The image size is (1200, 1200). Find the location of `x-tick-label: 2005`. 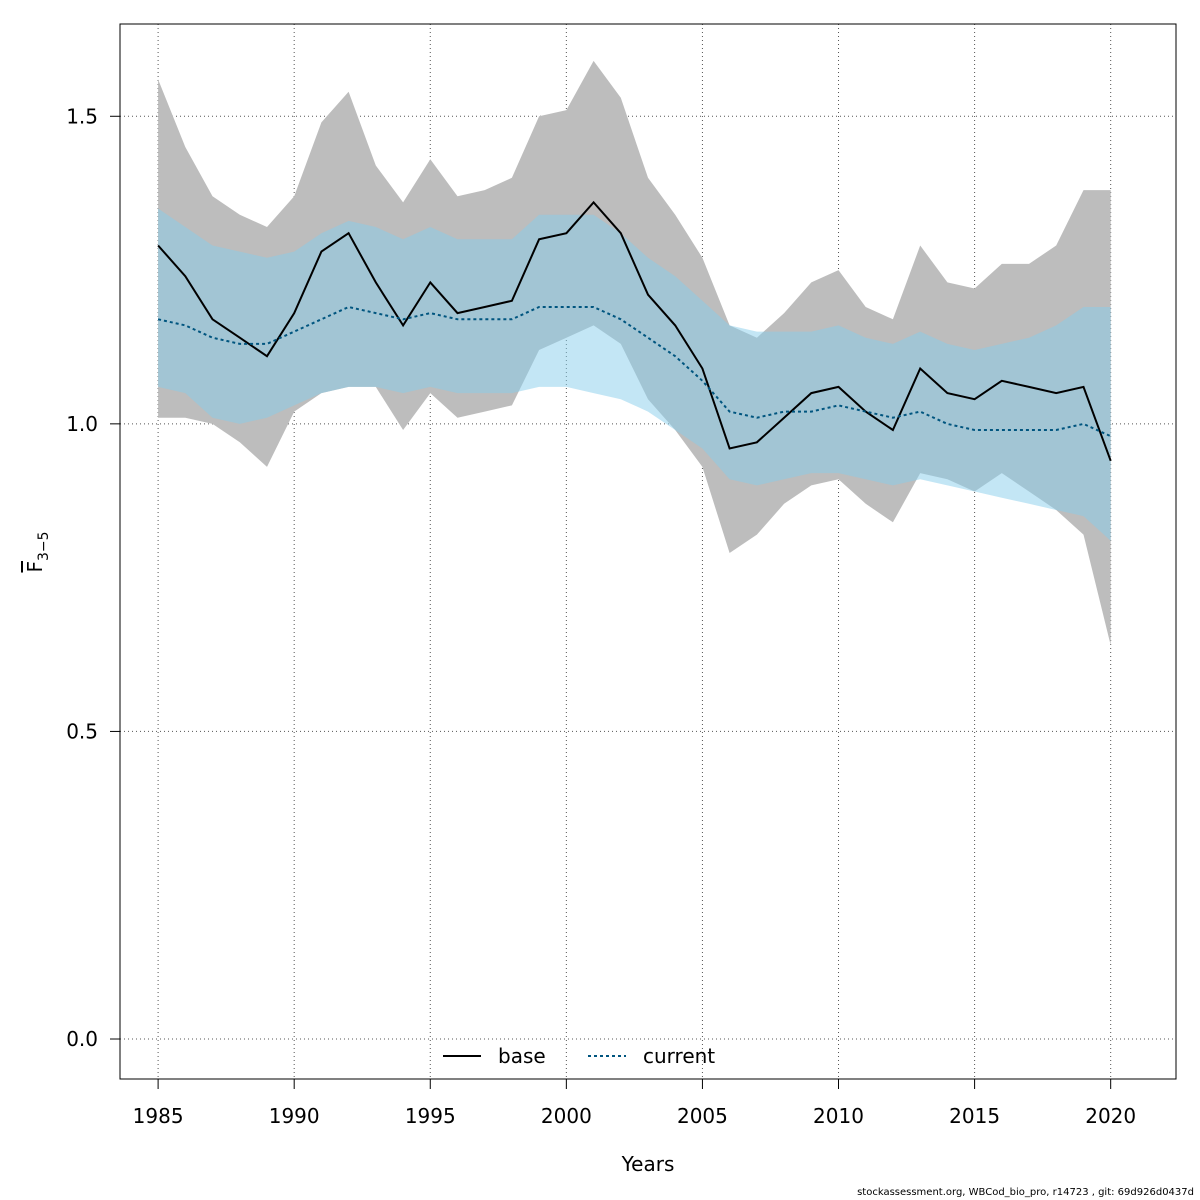

x-tick-label: 2005 is located at coordinates (702, 1116).